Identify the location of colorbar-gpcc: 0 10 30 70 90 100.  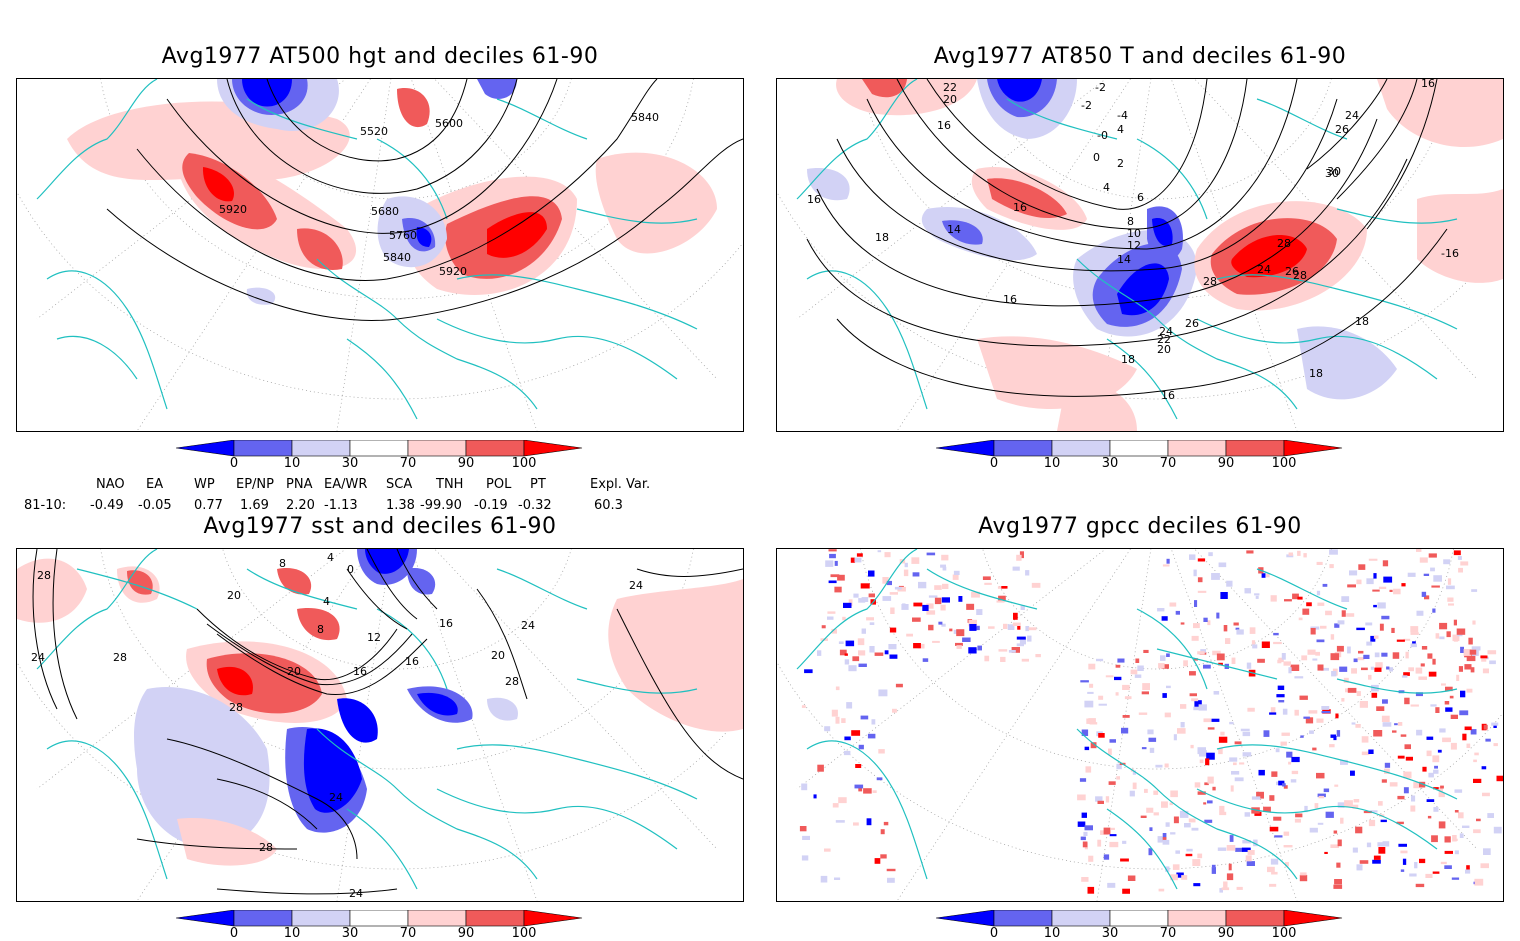
(1141, 925).